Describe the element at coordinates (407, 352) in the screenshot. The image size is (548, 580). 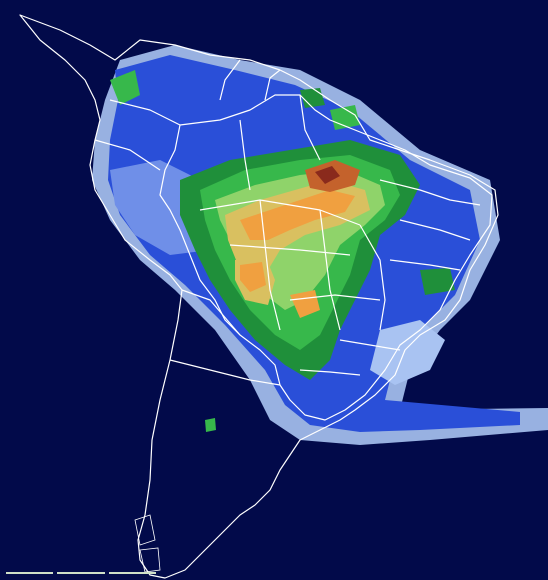
I see `precip-band-pale-blue` at that location.